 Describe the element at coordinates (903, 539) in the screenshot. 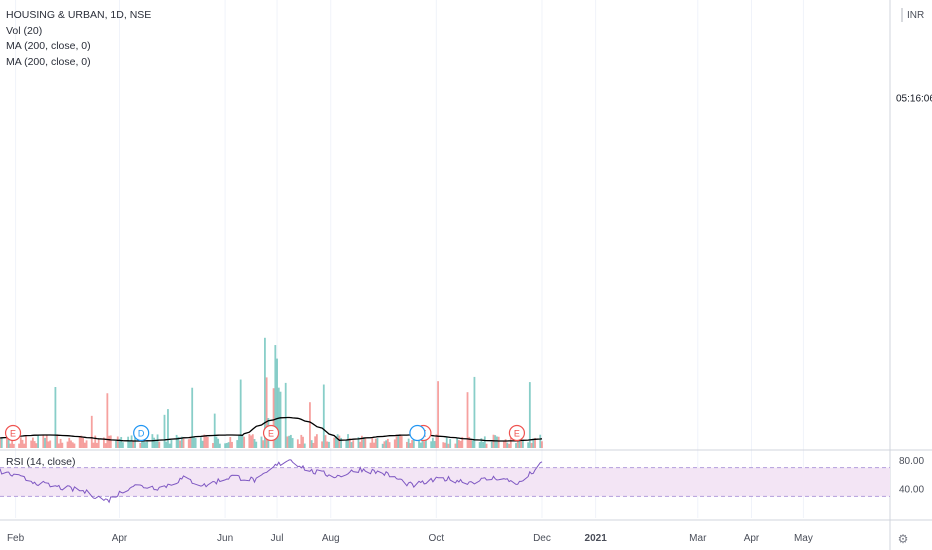

I see `settings-gear-icon: ⚙` at that location.